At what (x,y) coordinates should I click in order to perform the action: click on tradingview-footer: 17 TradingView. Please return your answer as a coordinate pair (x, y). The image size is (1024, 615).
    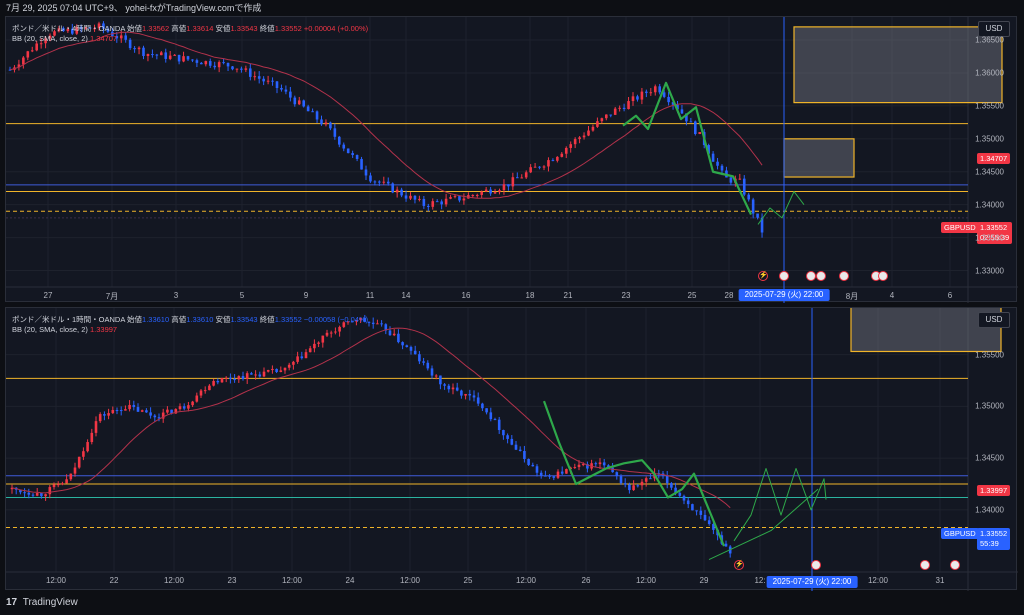
    Looking at the image, I should click on (42, 602).